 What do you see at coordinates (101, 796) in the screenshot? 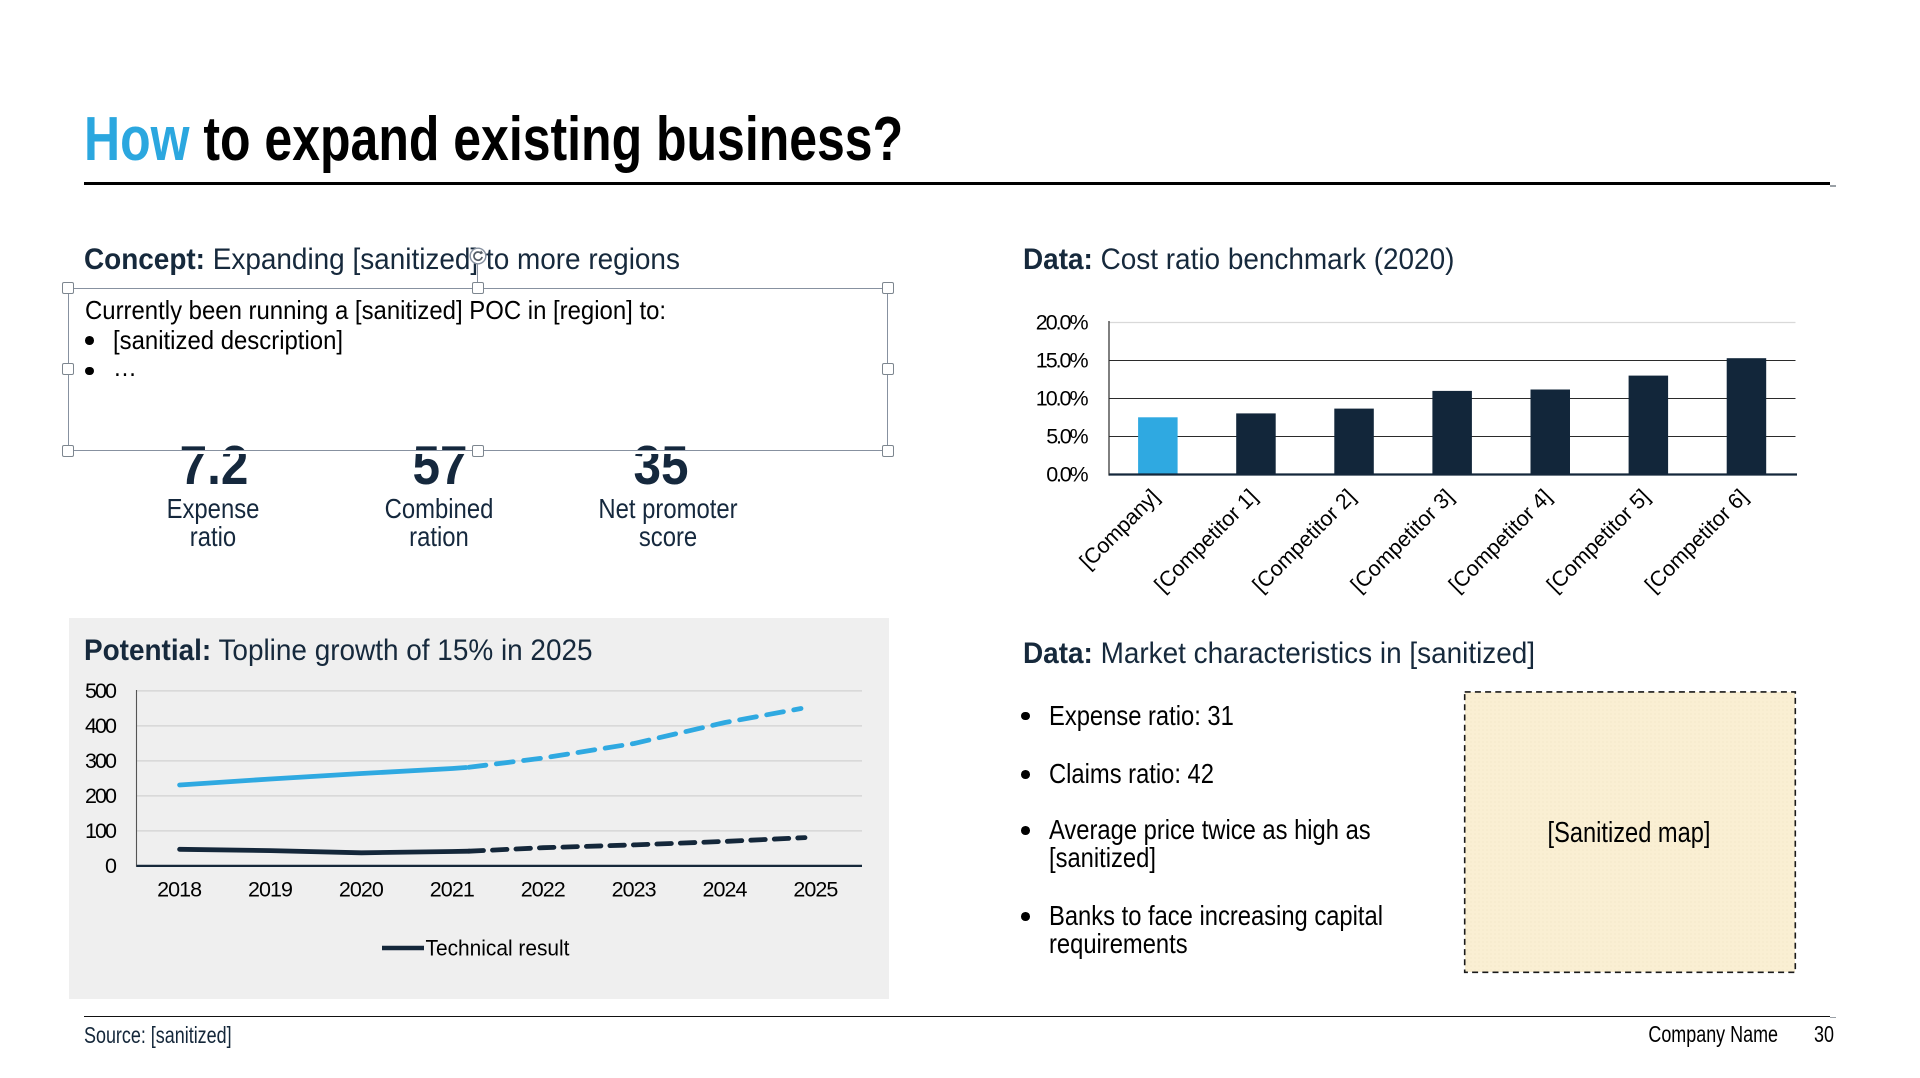
I see `svg-text: 200` at bounding box center [101, 796].